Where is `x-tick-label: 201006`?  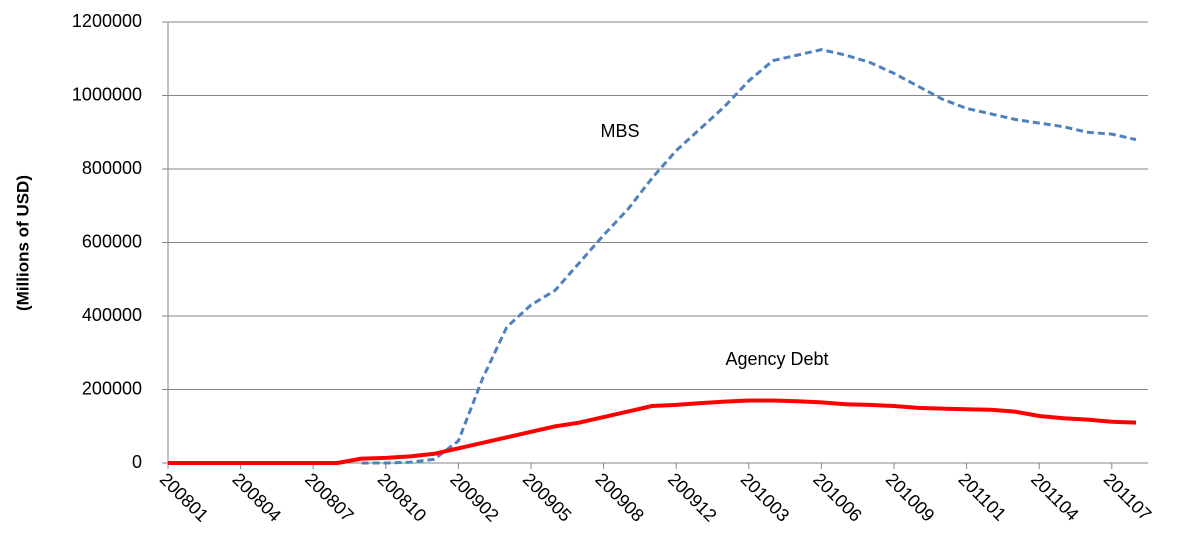
x-tick-label: 201006 is located at coordinates (837, 497).